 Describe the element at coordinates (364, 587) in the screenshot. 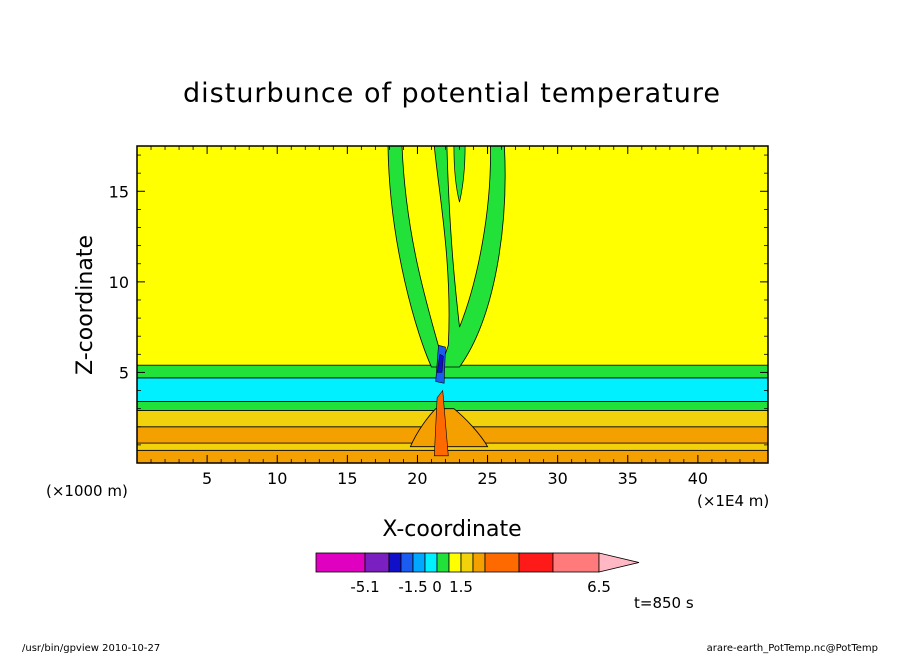

I see `colorbar-label: -5.1` at that location.